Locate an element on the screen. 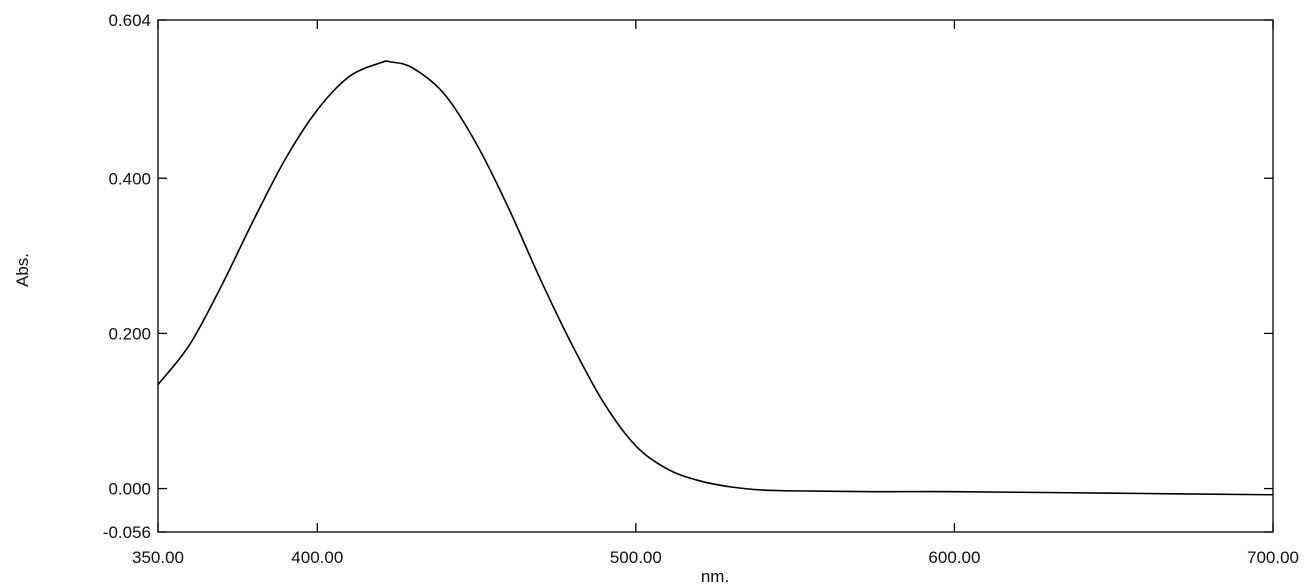  y-axis-label: Abs. is located at coordinates (22, 270).